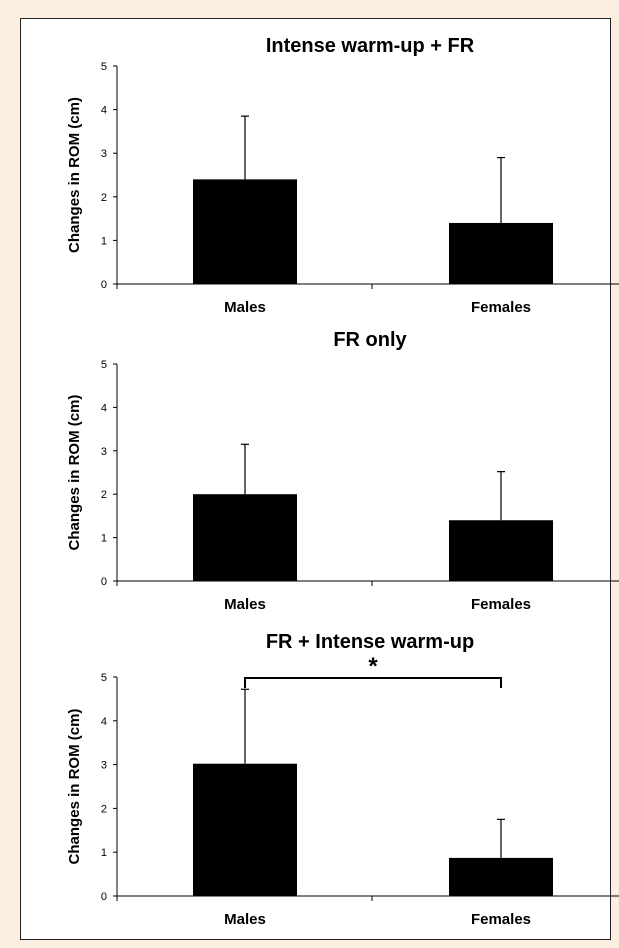 The width and height of the screenshot is (619, 948). Describe the element at coordinates (104, 285) in the screenshot. I see `y-tick-label-1-0: 0` at that location.